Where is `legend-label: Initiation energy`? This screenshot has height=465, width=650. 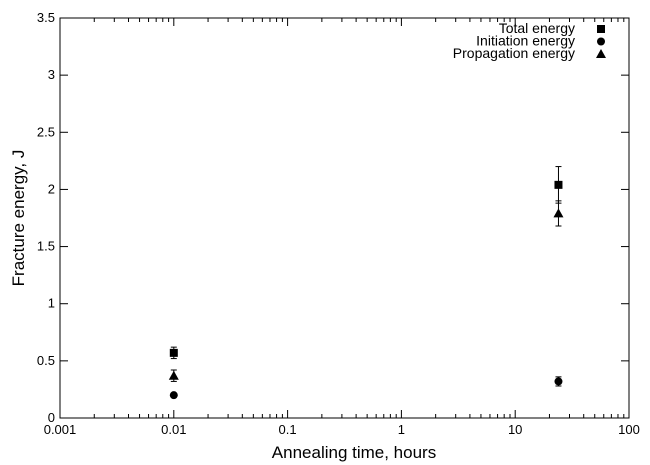 legend-label: Initiation energy is located at coordinates (525, 41).